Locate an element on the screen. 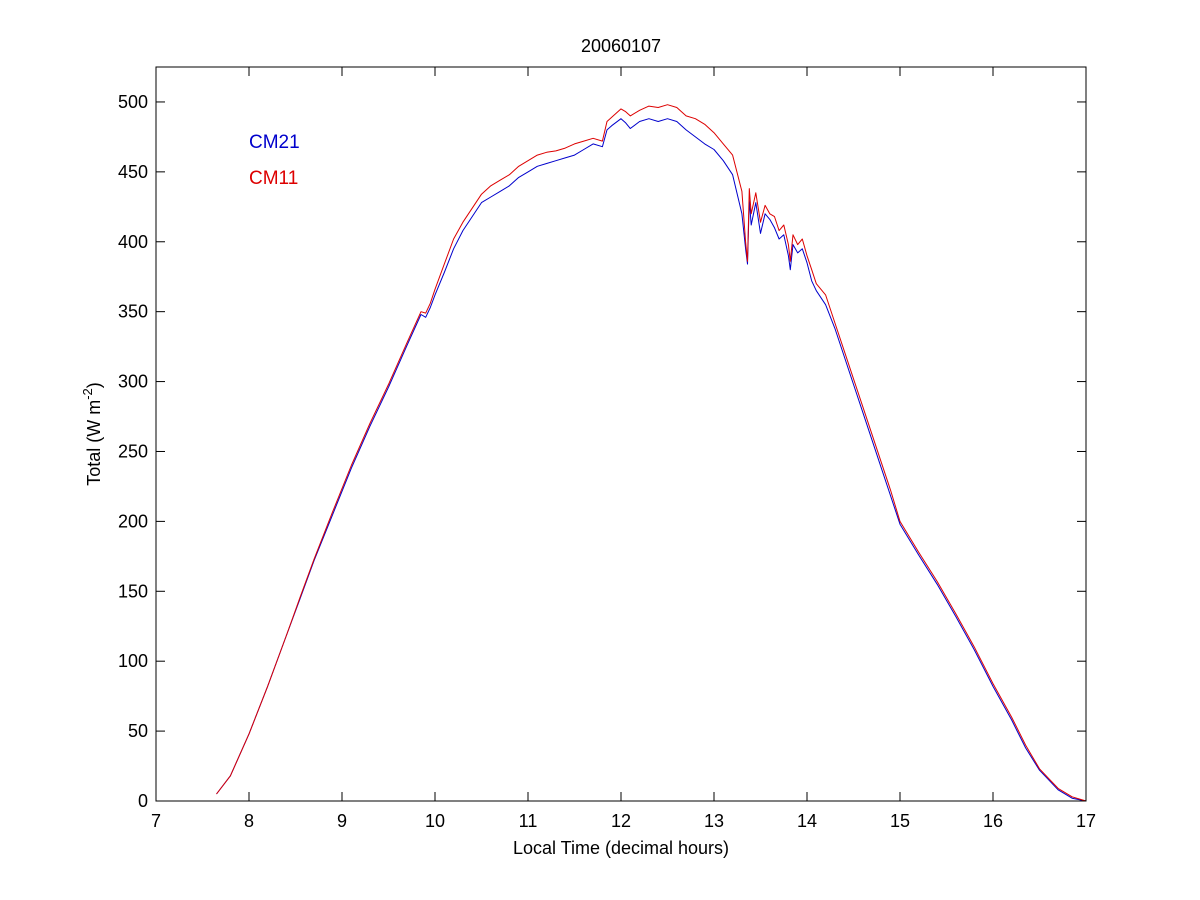 This screenshot has width=1200, height=900. x-tick-label: 7 is located at coordinates (156, 821).